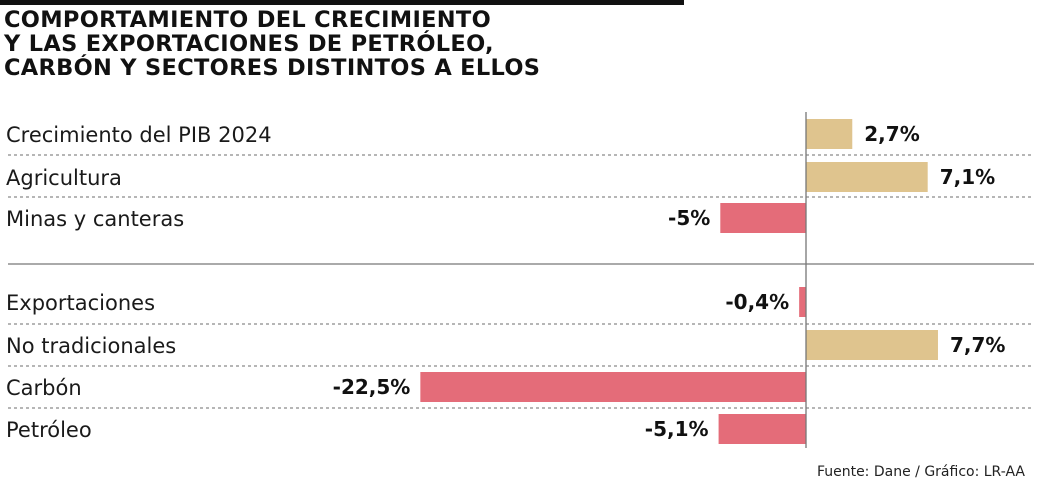 The width and height of the screenshot is (1039, 488). I want to click on category-label: No tradicionales, so click(91, 346).